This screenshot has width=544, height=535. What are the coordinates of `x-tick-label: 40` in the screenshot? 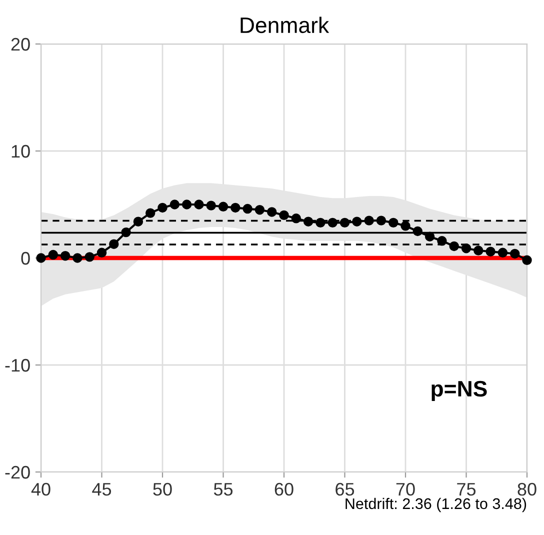 It's located at (40, 489).